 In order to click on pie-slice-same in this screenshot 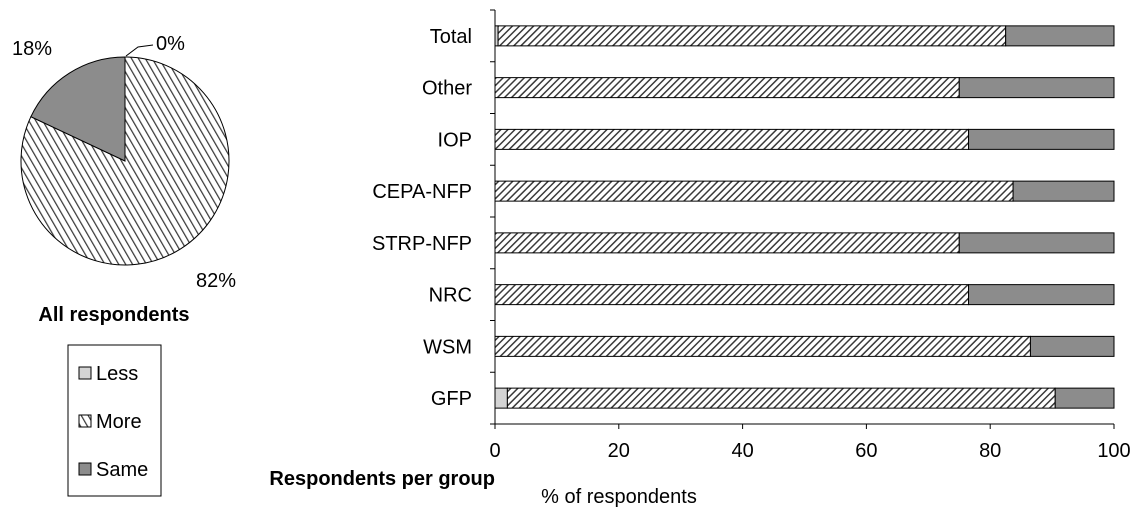, I will do `click(78, 109)`.